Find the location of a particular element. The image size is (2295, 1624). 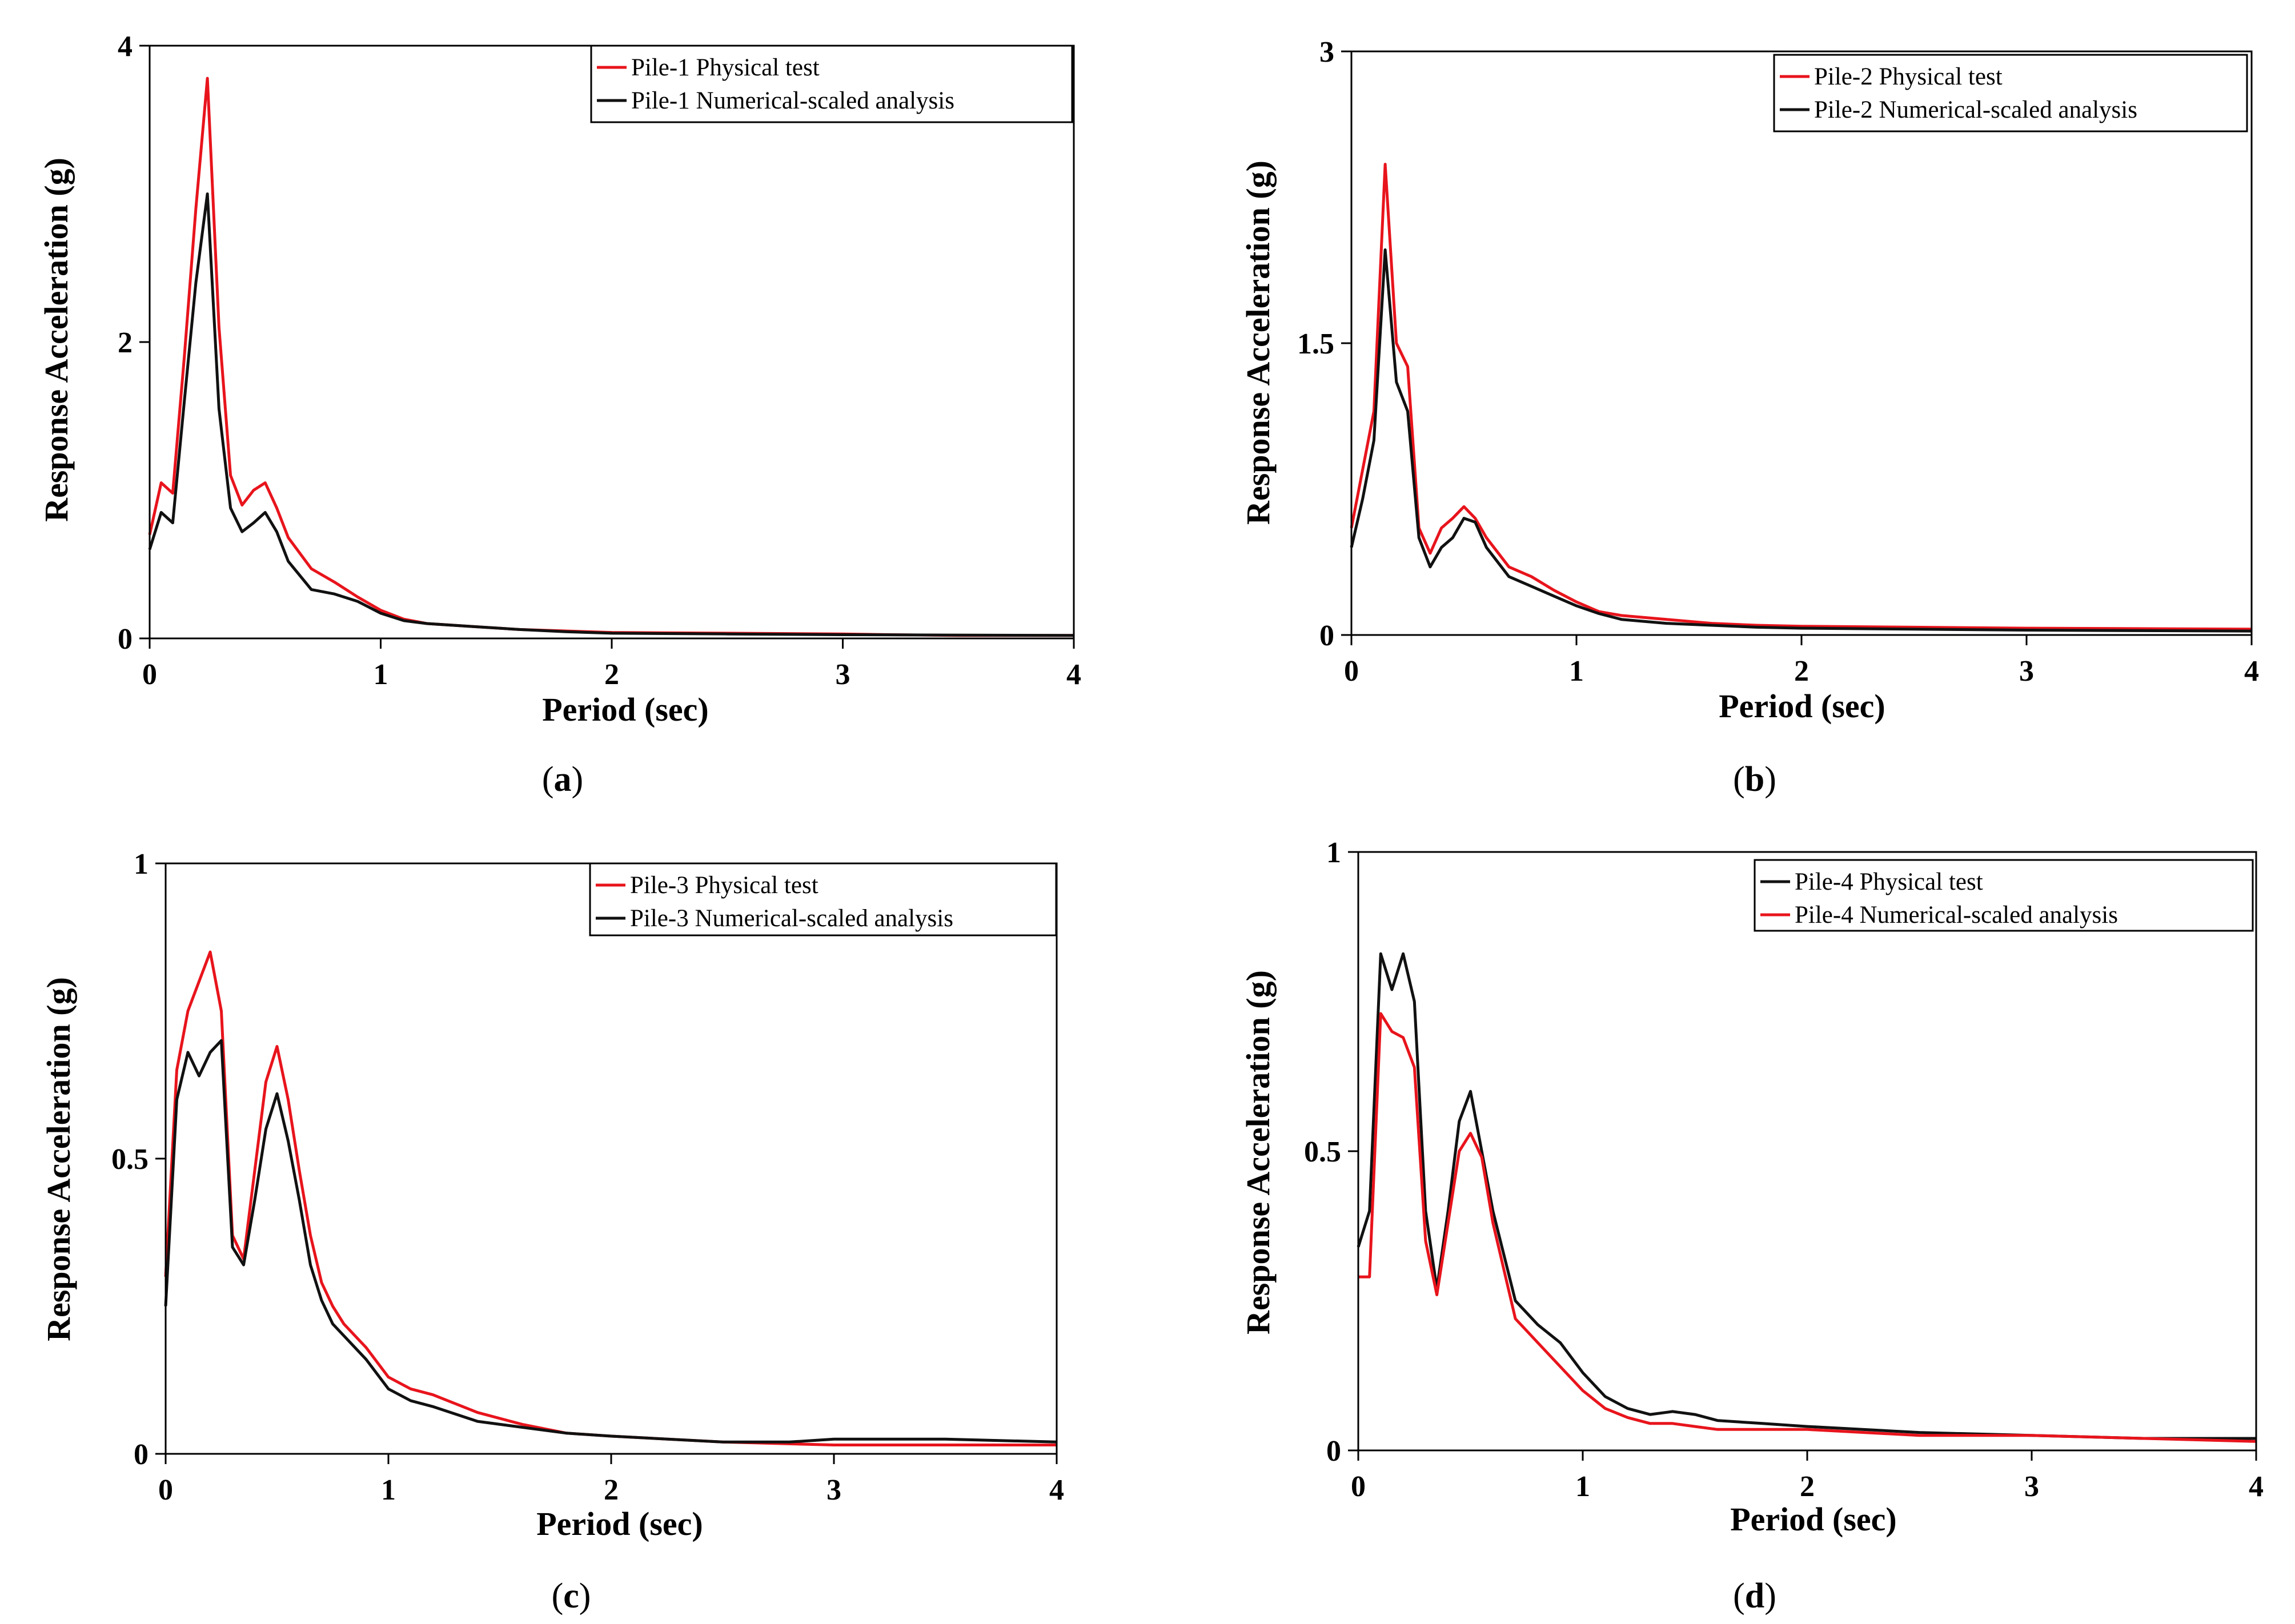

panel-caption-letter: d is located at coordinates (1754, 1596).